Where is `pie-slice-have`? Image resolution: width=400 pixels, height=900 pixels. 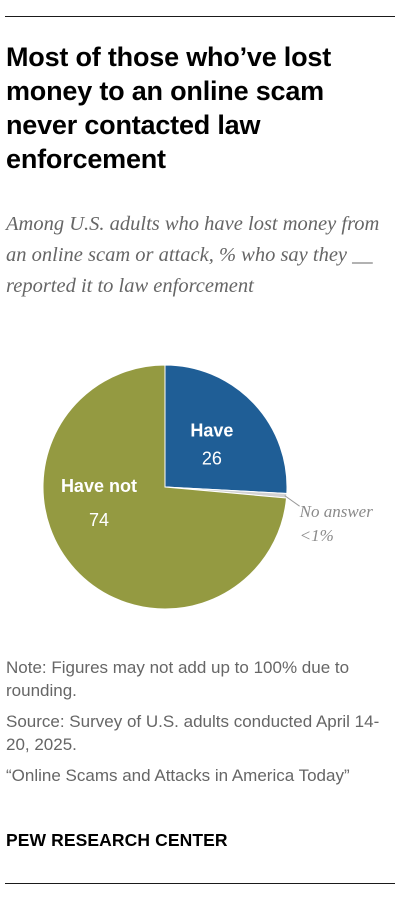
pie-slice-have is located at coordinates (226, 429).